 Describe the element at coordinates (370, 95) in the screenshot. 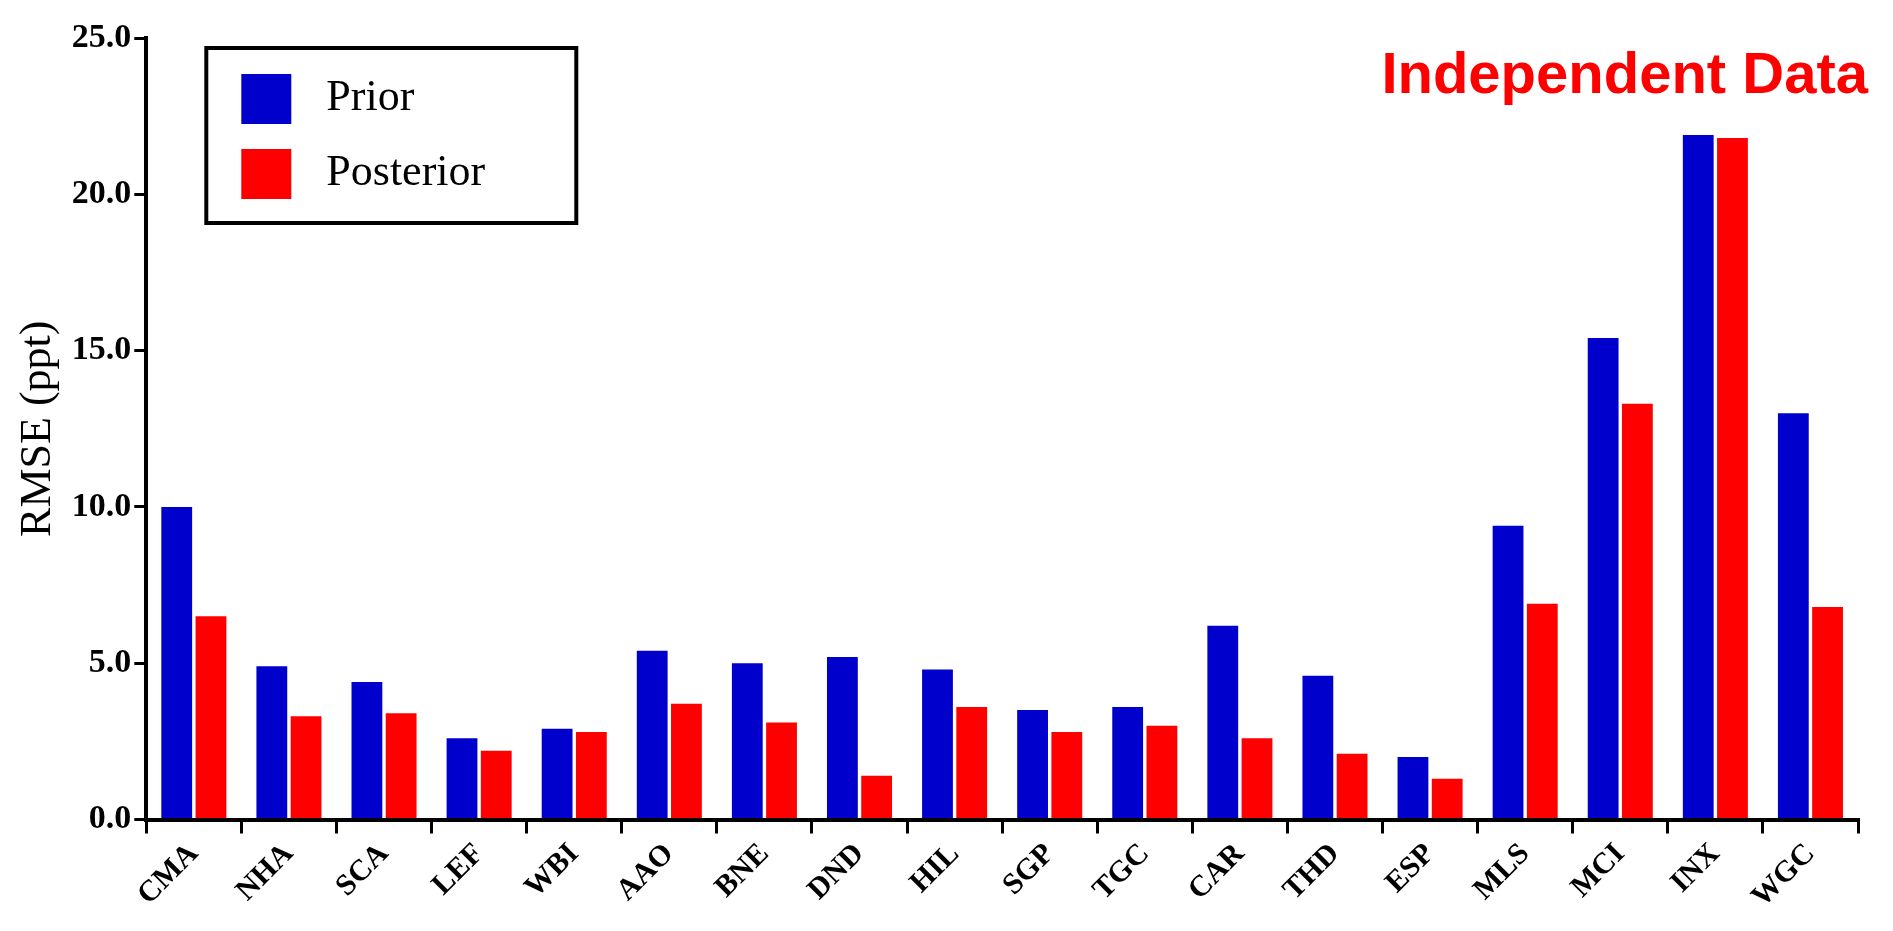

I see `legend-label: Prior` at that location.